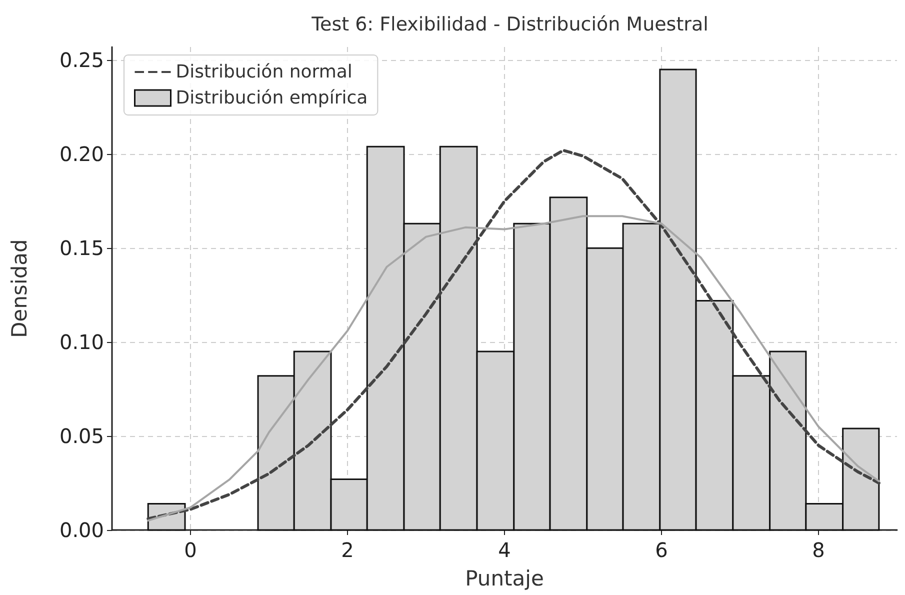  Describe the element at coordinates (81, 436) in the screenshot. I see `y-tick-label: 0.05` at that location.